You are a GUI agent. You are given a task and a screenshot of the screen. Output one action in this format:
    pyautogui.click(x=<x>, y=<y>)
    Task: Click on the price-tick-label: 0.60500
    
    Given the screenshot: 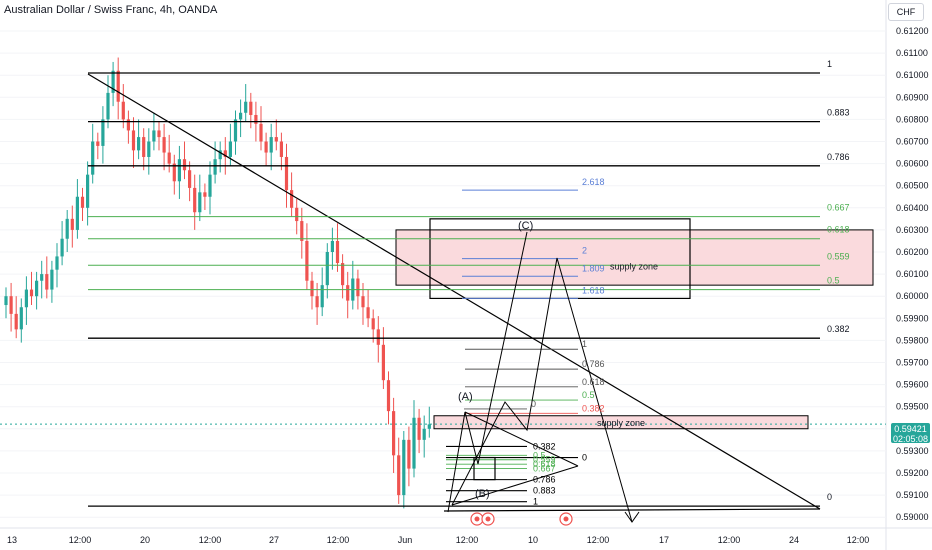 What is the action you would take?
    pyautogui.click(x=912, y=186)
    